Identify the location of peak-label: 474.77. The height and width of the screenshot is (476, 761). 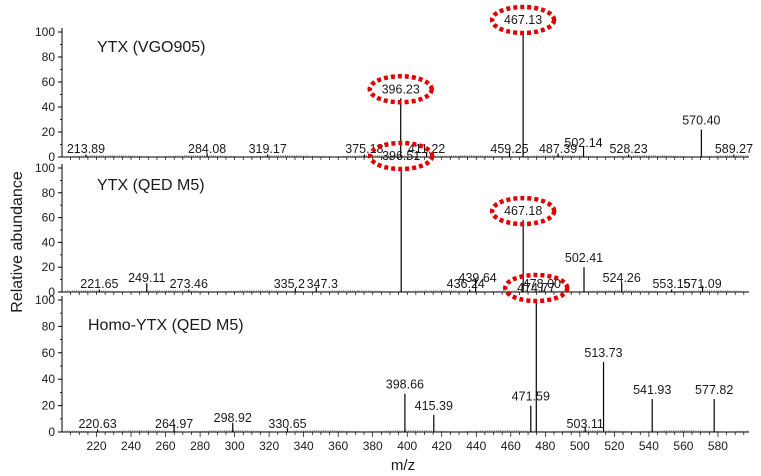
(536, 288).